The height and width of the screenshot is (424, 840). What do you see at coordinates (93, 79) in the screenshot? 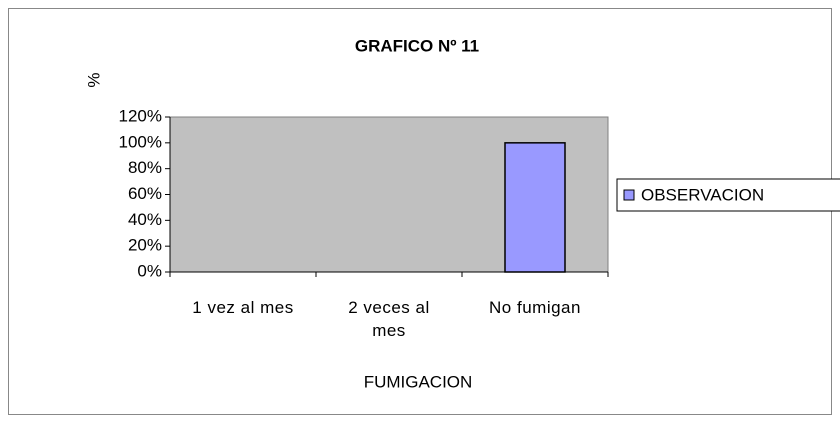
I see `y-axis-label: %` at bounding box center [93, 79].